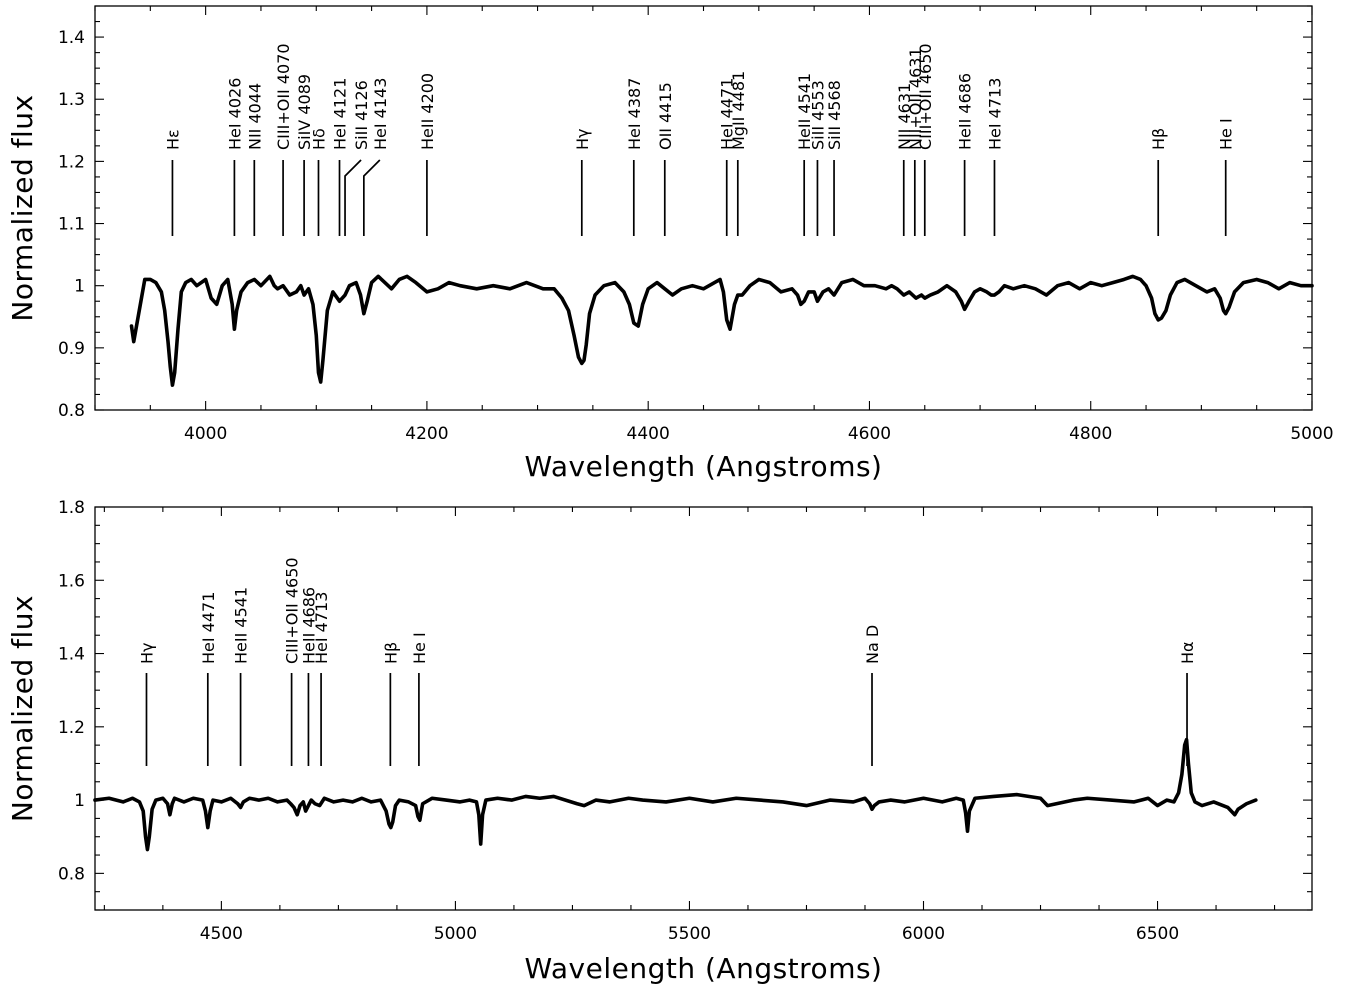  What do you see at coordinates (1187, 652) in the screenshot?
I see `line-label: Hα` at bounding box center [1187, 652].